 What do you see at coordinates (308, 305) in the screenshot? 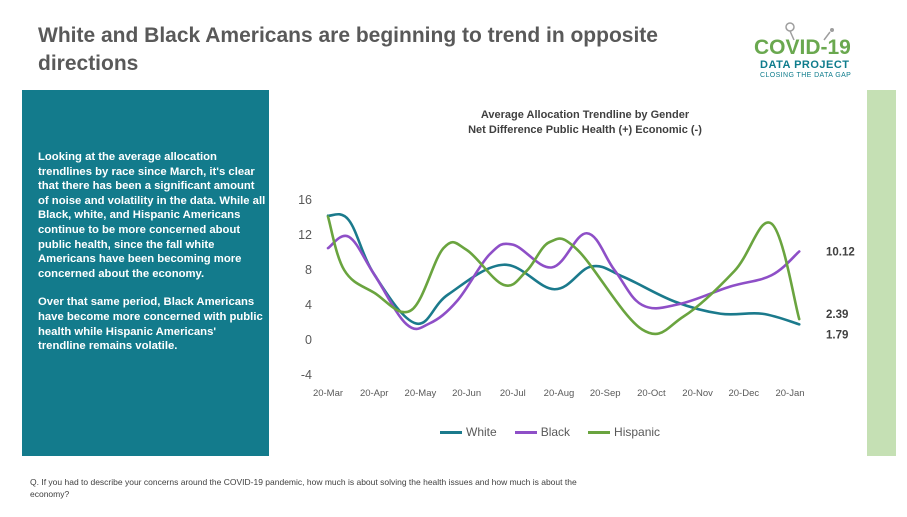
I see `y-tick-label: 4` at bounding box center [308, 305].